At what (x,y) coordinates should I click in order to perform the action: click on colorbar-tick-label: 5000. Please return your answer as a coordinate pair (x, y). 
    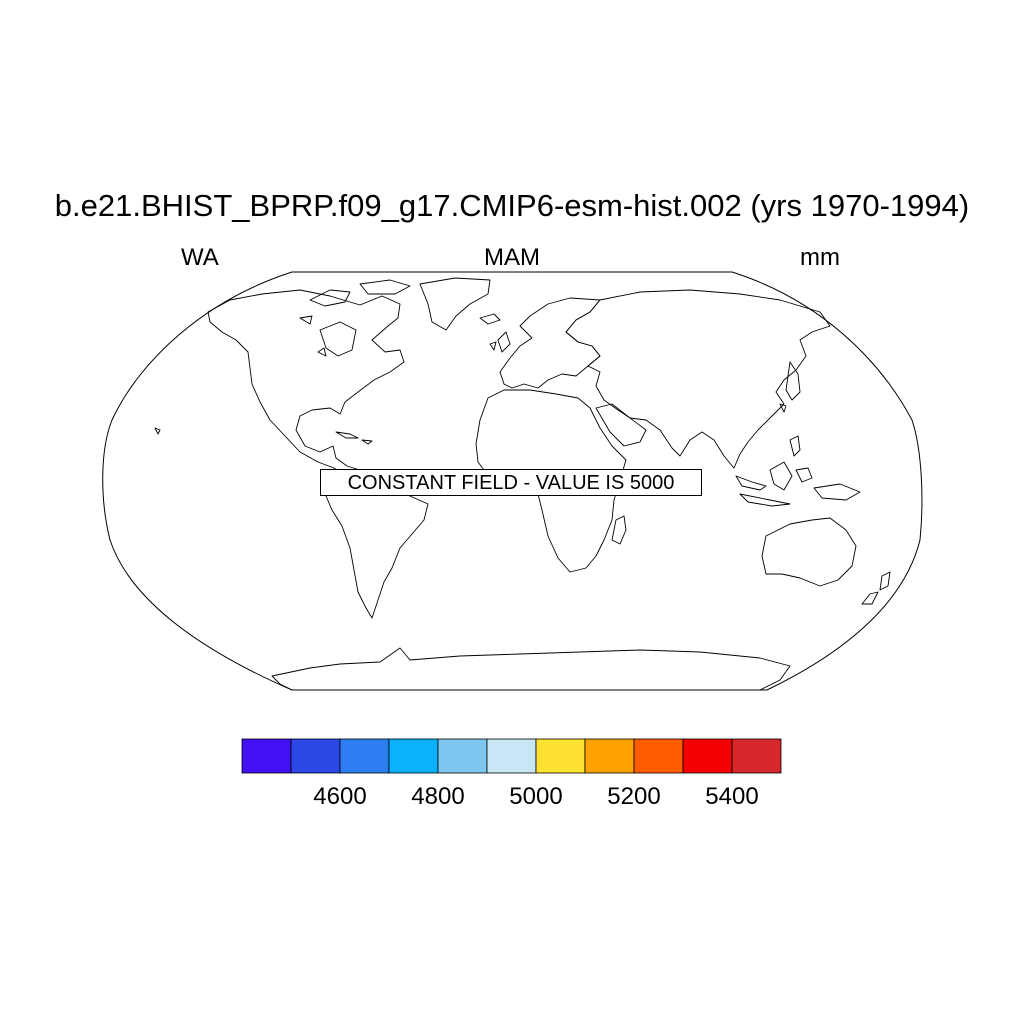
    Looking at the image, I should click on (535, 796).